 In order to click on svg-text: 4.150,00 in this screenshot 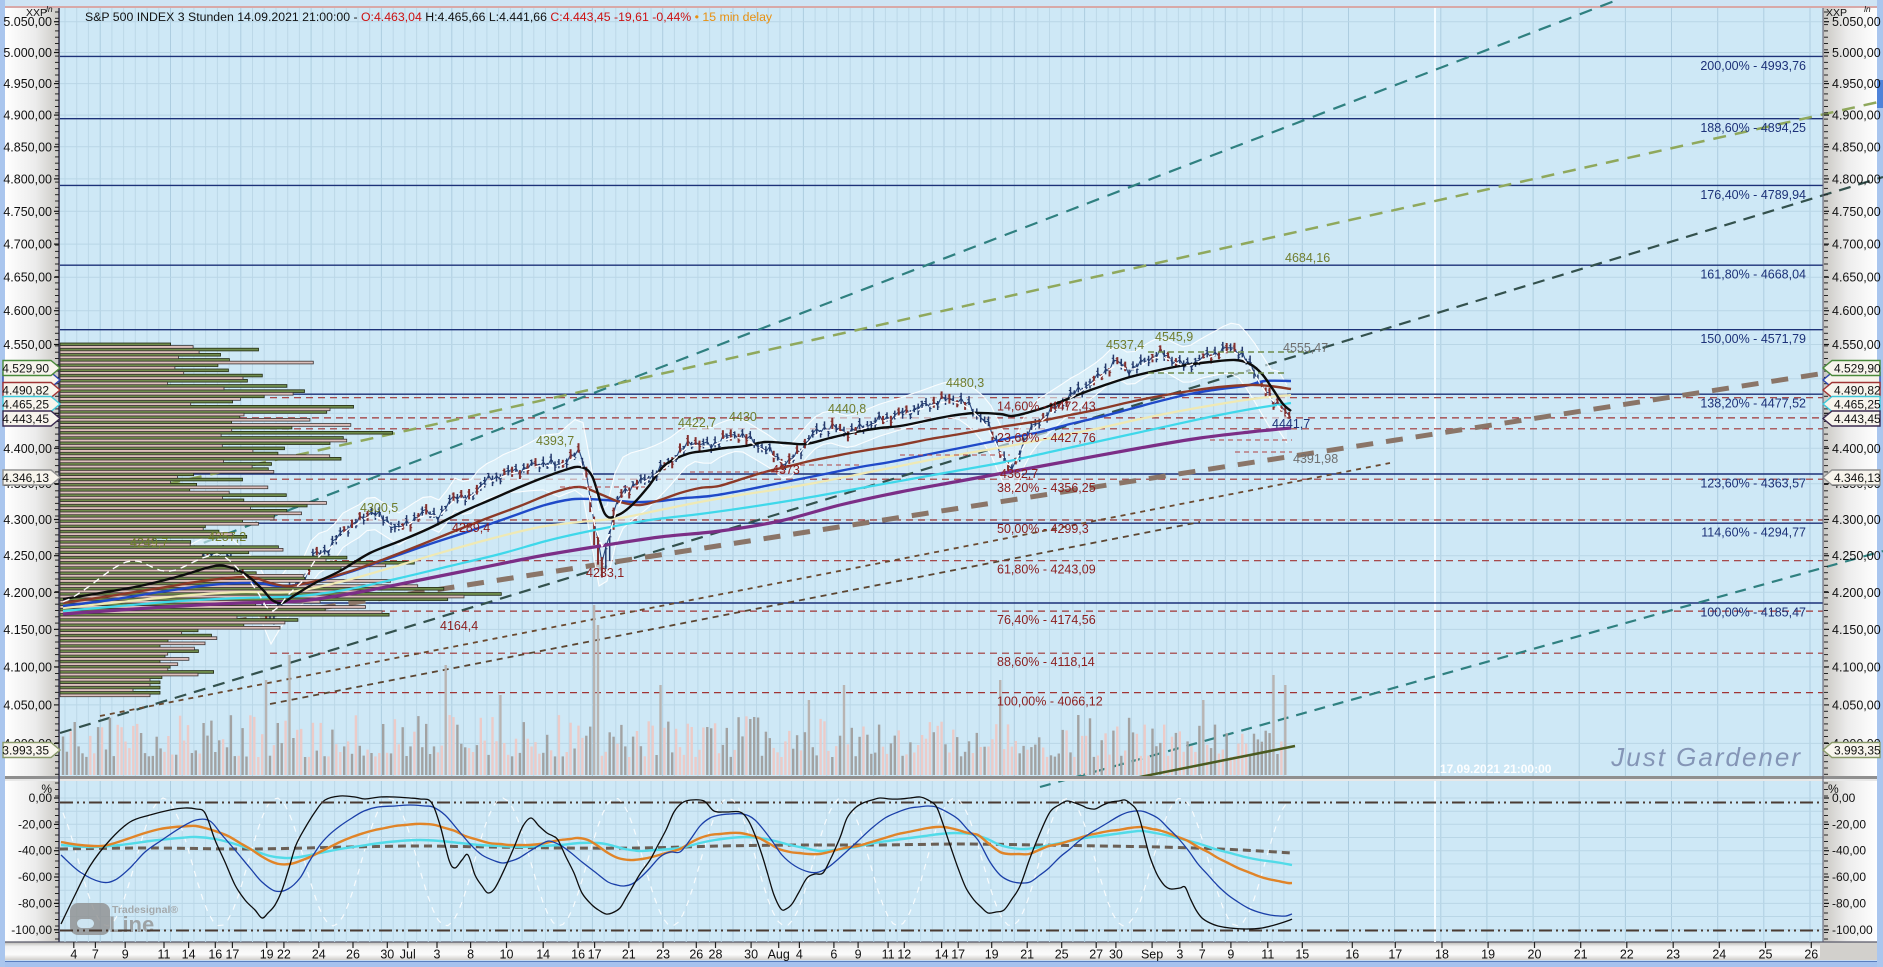, I will do `click(1856, 630)`.